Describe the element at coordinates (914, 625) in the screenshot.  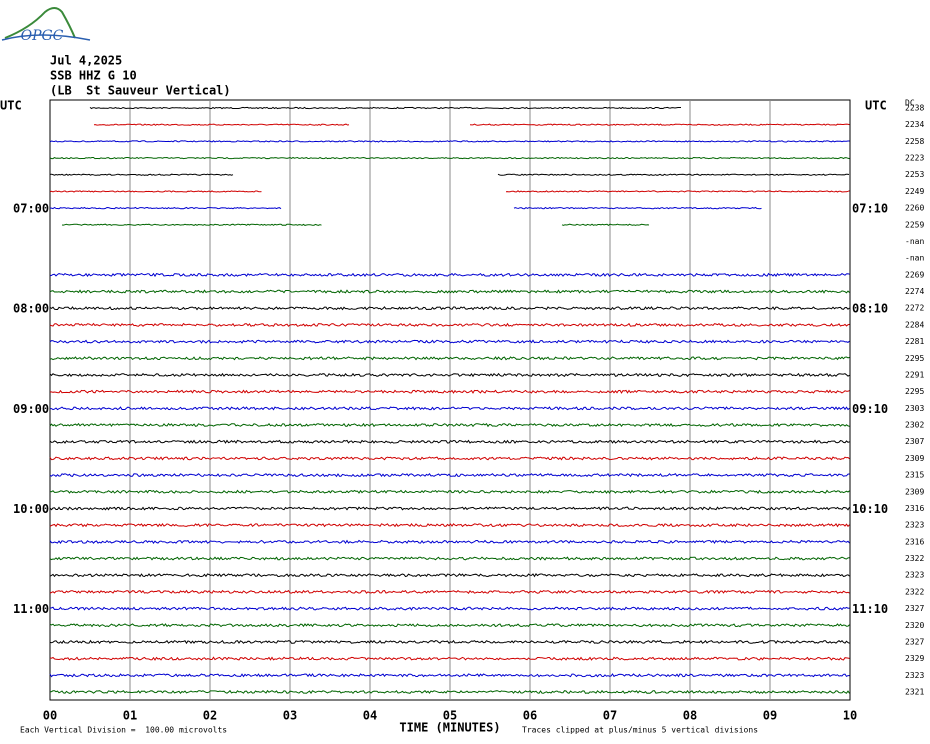
I see `dc-value: 2320` at that location.